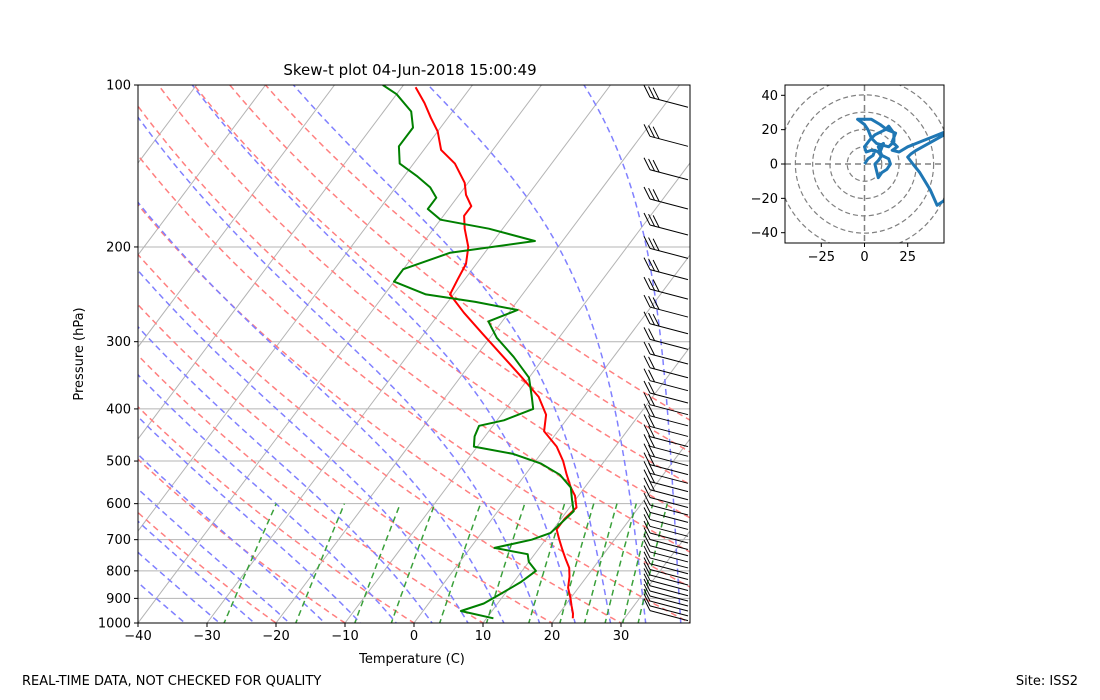  Describe the element at coordinates (414, 636) in the screenshot. I see `x-tick-label: 0` at that location.